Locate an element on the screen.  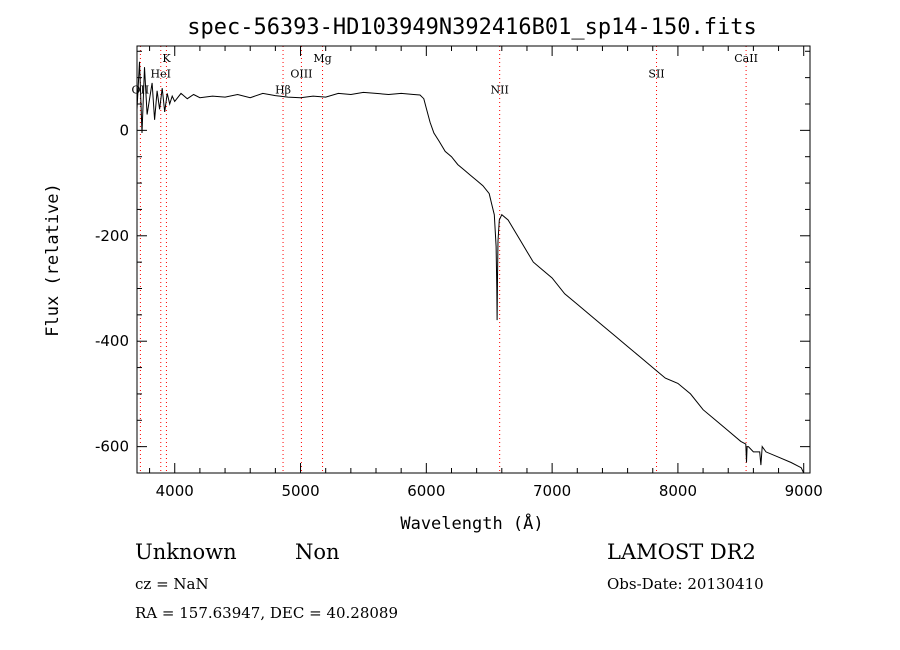
y-tick-label-3: -600 is located at coordinates (112, 447).